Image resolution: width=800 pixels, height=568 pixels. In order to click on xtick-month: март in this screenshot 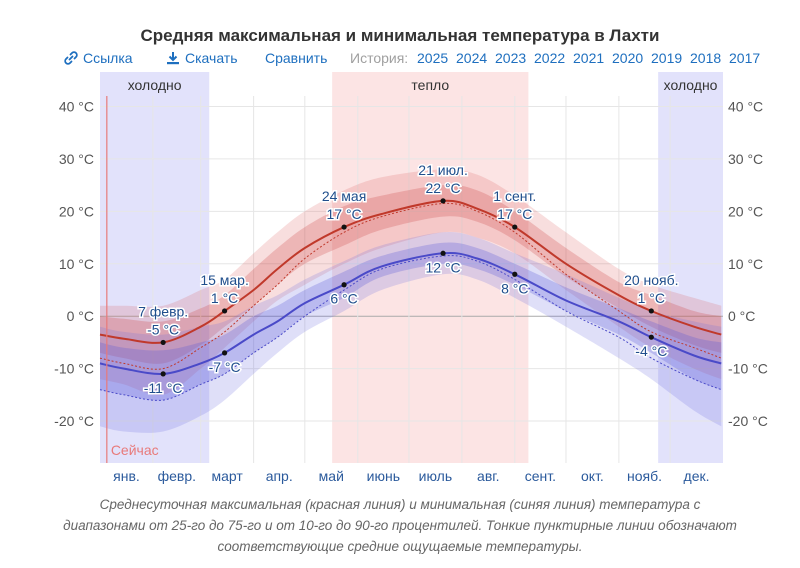, I will do `click(228, 476)`.